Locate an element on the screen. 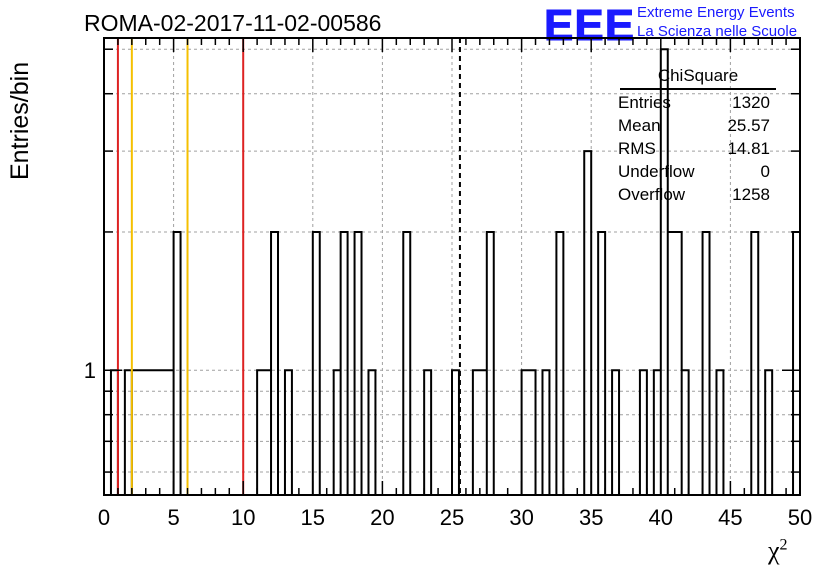 This screenshot has height=572, width=836. stats-label: Underflow is located at coordinates (656, 171).